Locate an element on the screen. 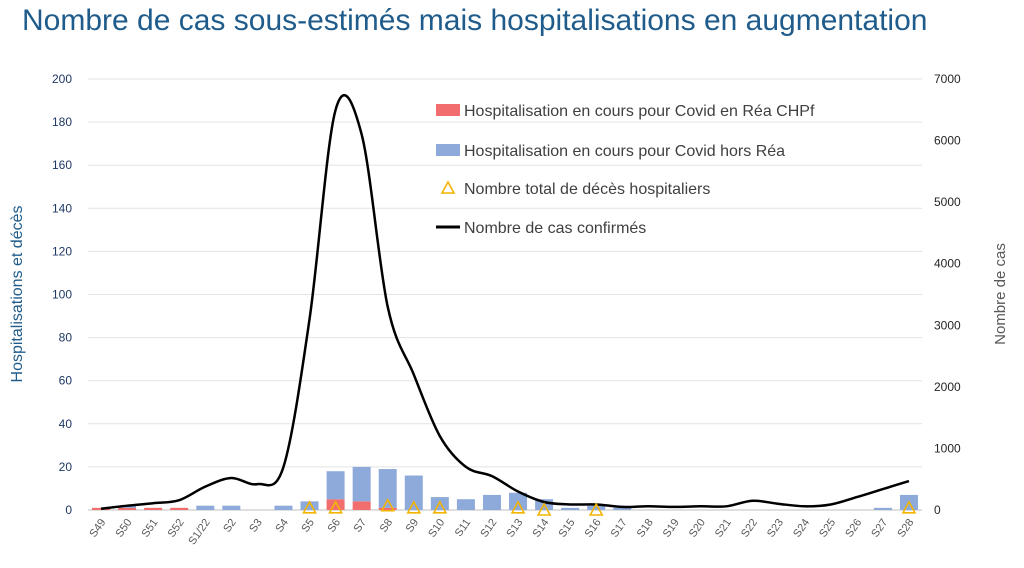 The image size is (1024, 568). x-tick-label: S23 is located at coordinates (775, 528).